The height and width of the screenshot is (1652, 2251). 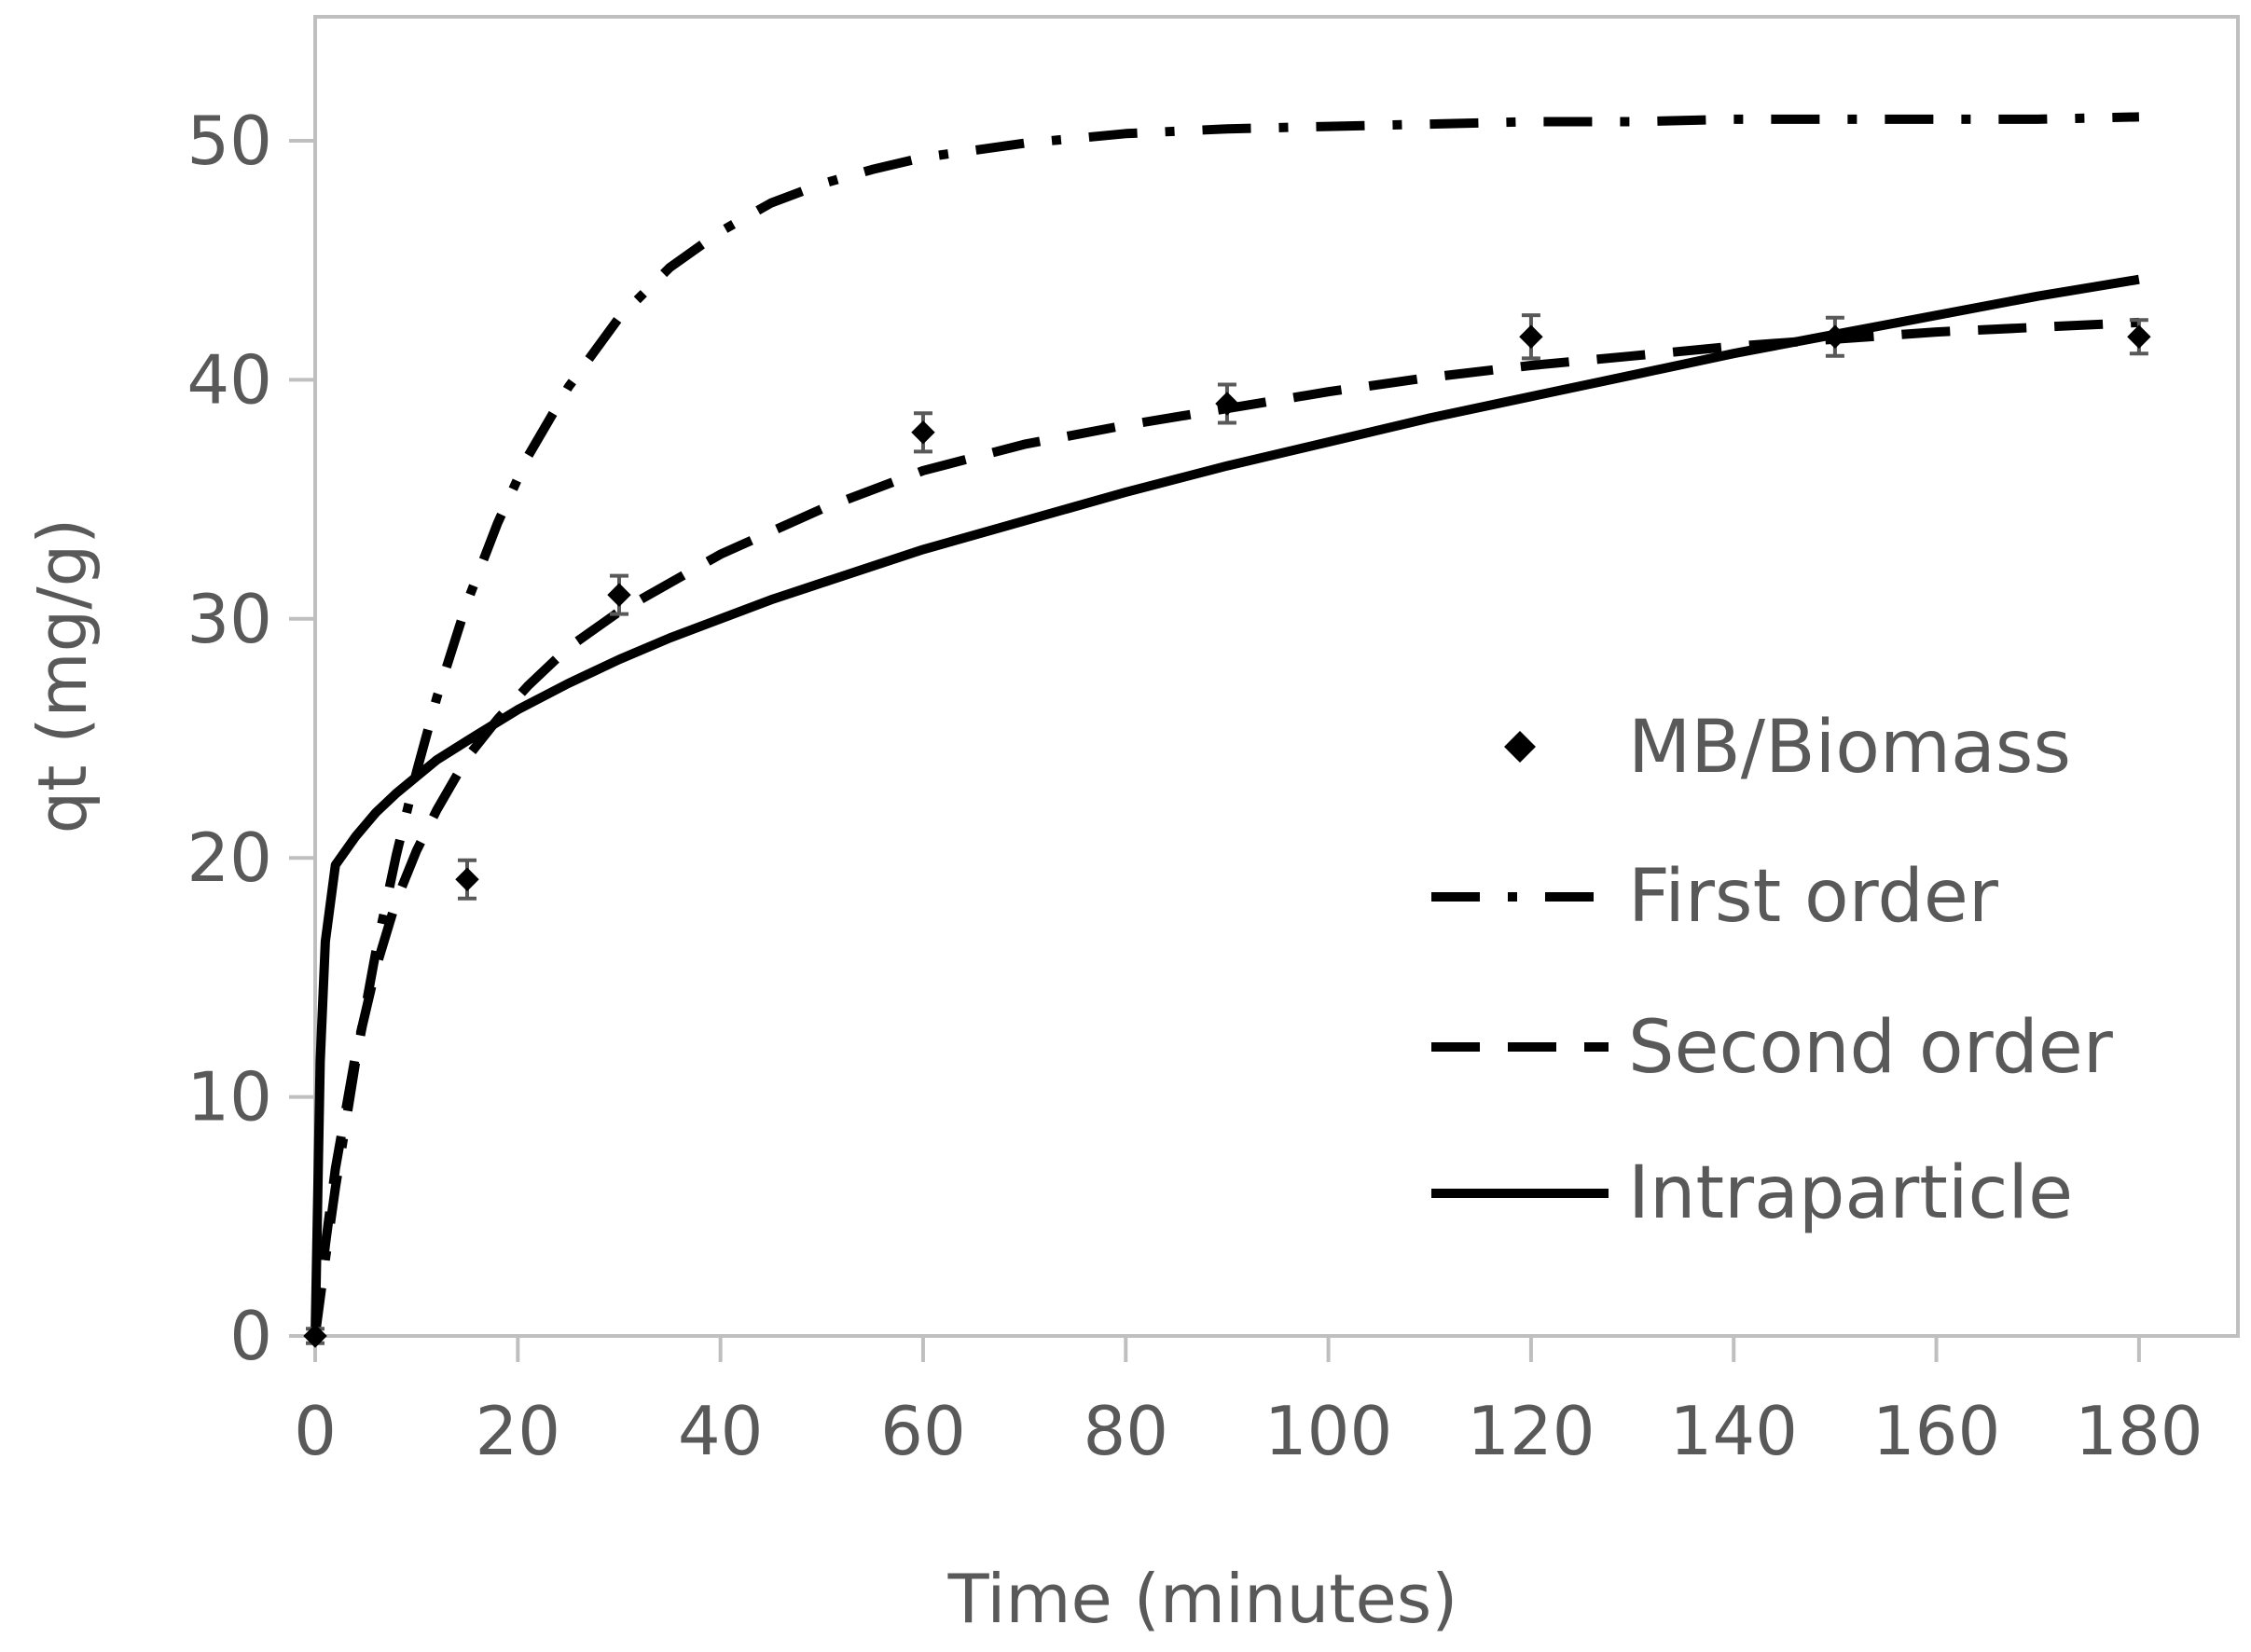 What do you see at coordinates (1520, 747) in the screenshot?
I see `legend-marker-mb-biomass` at bounding box center [1520, 747].